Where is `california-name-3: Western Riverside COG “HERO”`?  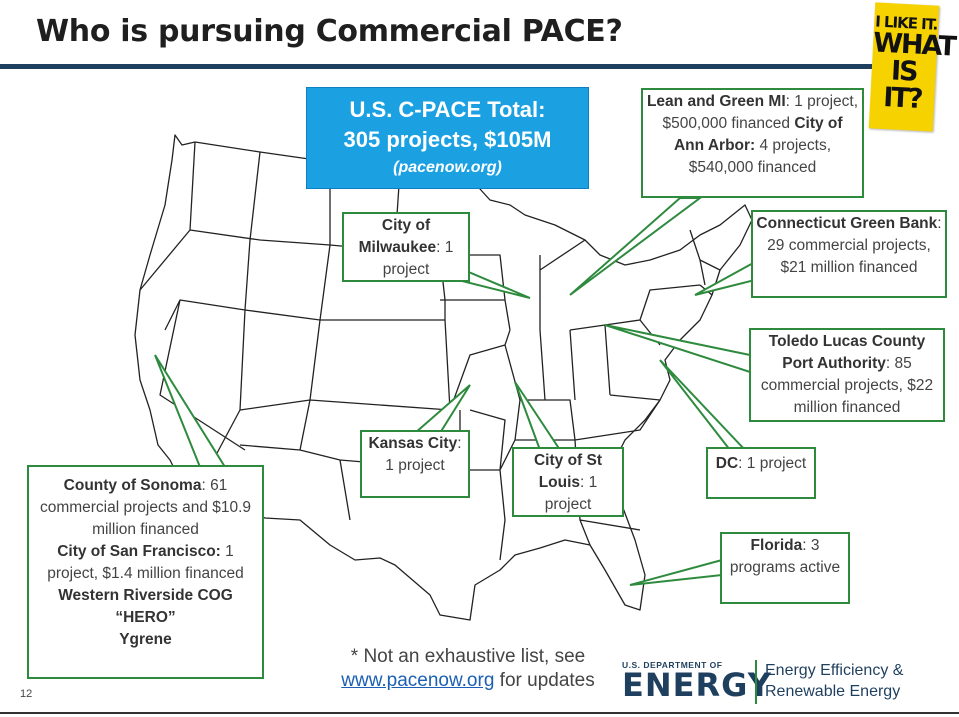 california-name-3: Western Riverside COG “HERO” is located at coordinates (145, 606).